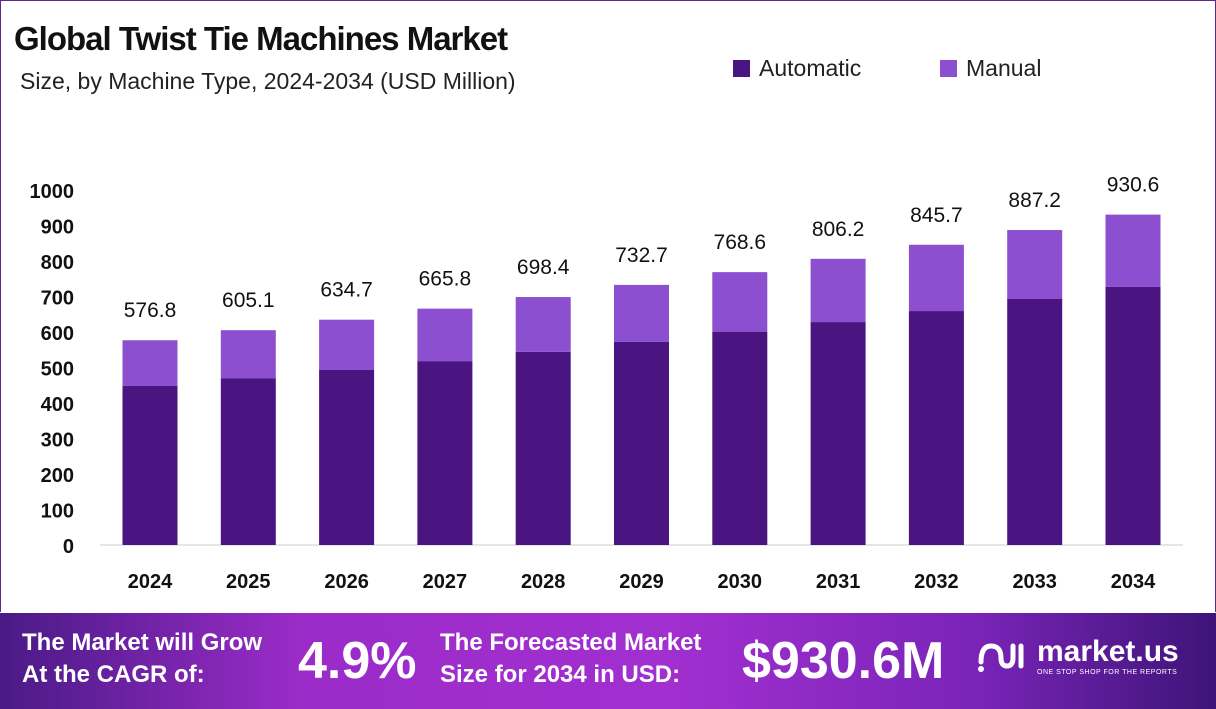 Image resolution: width=1216 pixels, height=709 pixels. What do you see at coordinates (445, 279) in the screenshot?
I see `data-label-2027: 665.8` at bounding box center [445, 279].